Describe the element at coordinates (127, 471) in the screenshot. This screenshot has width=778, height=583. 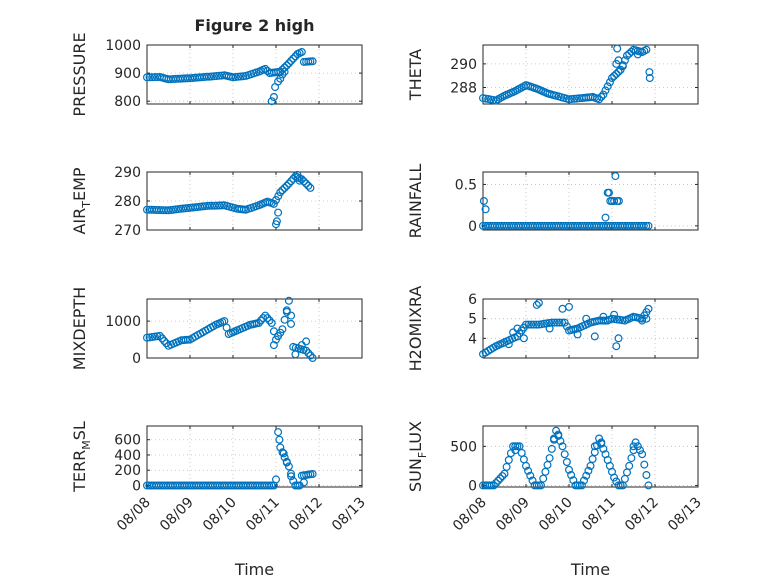
I see `y-tick-label: 200` at that location.